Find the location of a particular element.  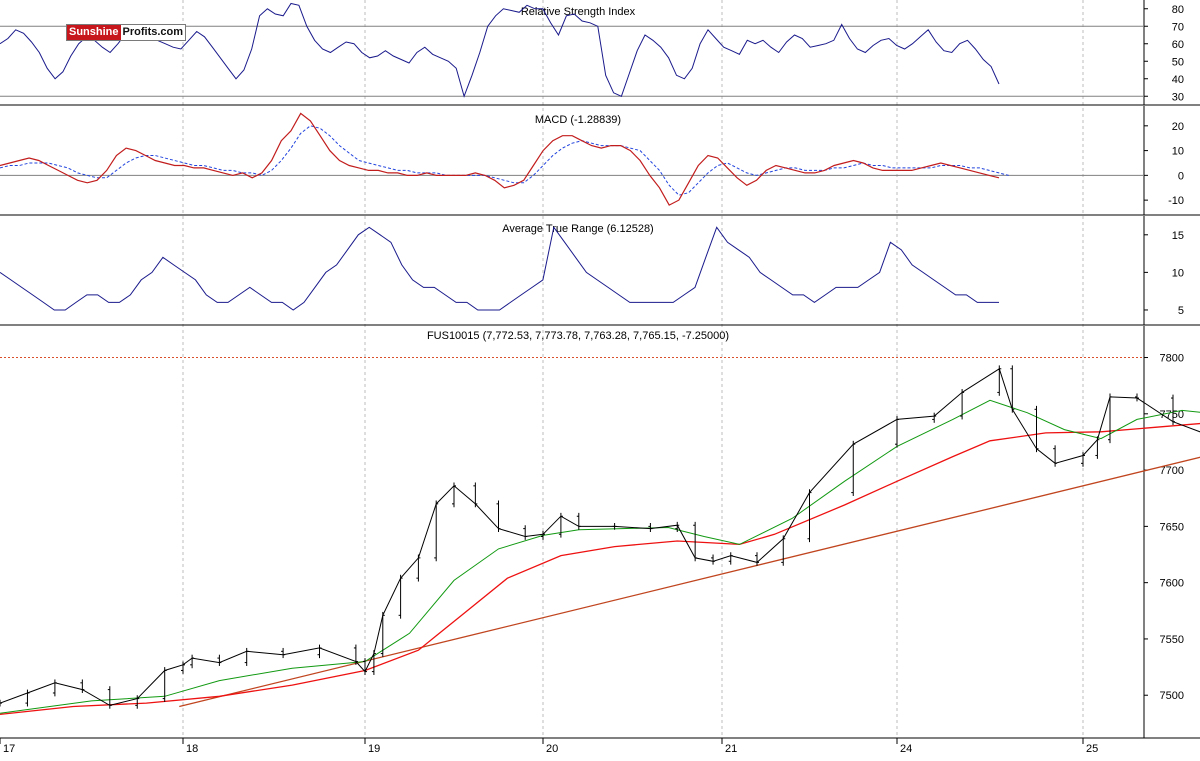

x-tick-label: 20 is located at coordinates (552, 749).